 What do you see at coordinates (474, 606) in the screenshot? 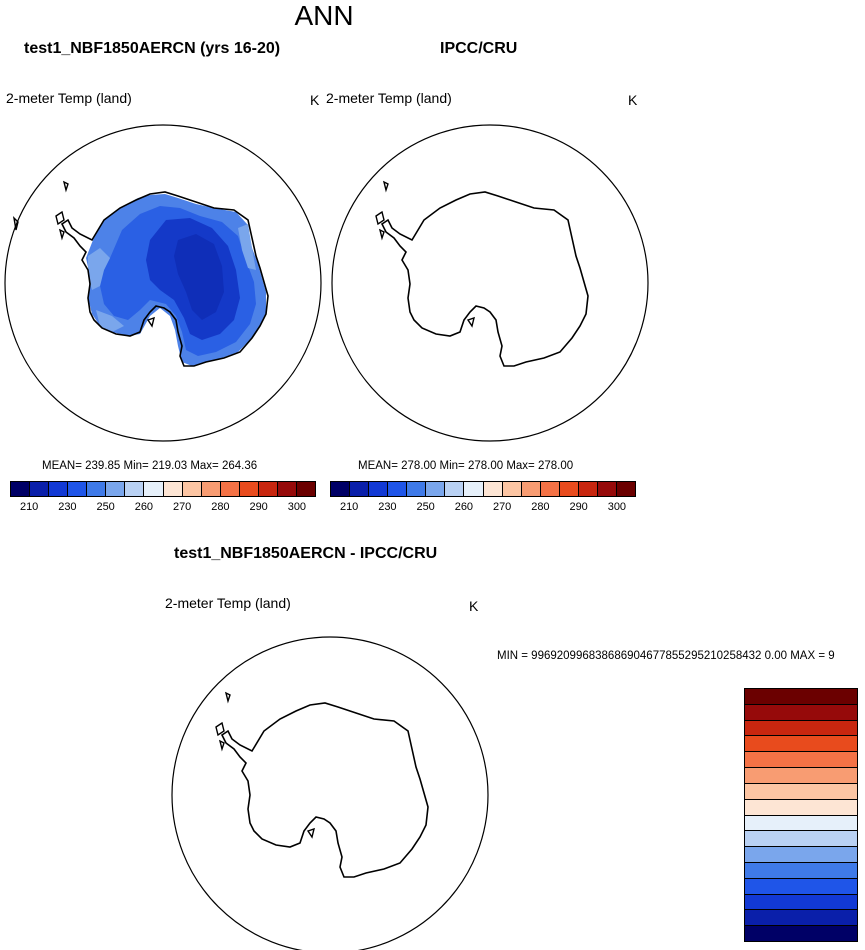
I see `diff-units-label: K` at bounding box center [474, 606].